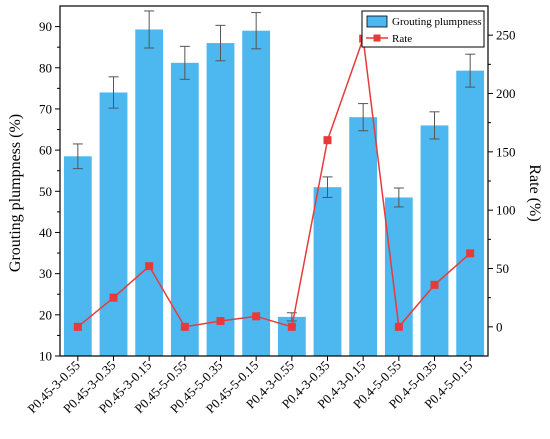 The image size is (550, 439). Describe the element at coordinates (45, 26) in the screenshot. I see `y-tick-label: 90` at that location.